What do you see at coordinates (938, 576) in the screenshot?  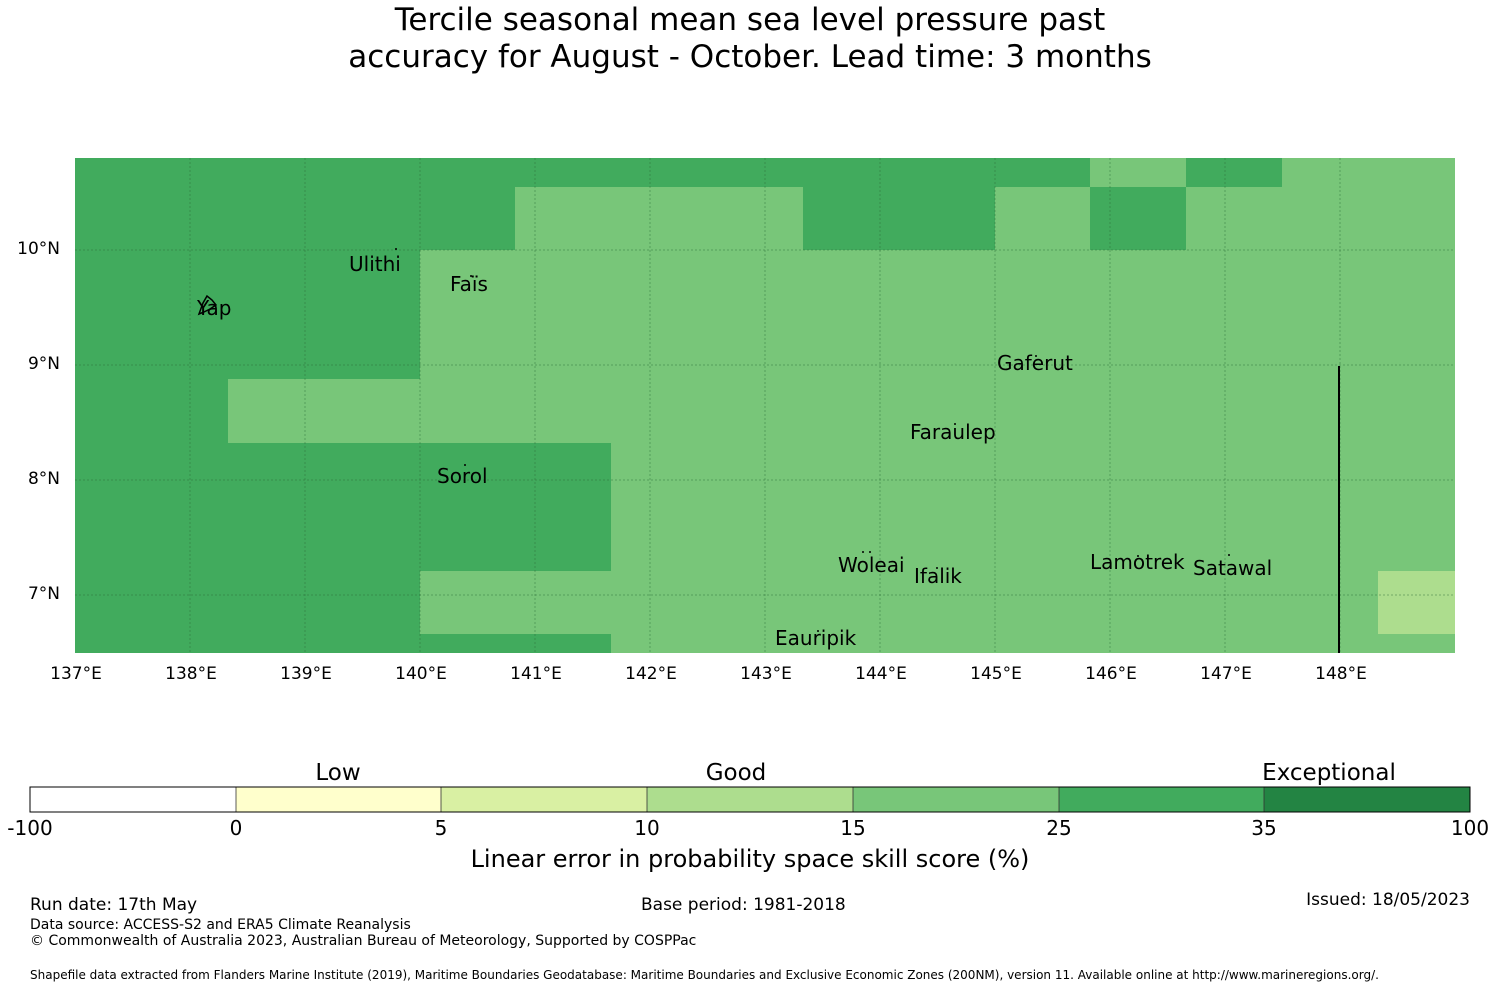 I see `island-label-ifalik: Ifalik` at bounding box center [938, 576].